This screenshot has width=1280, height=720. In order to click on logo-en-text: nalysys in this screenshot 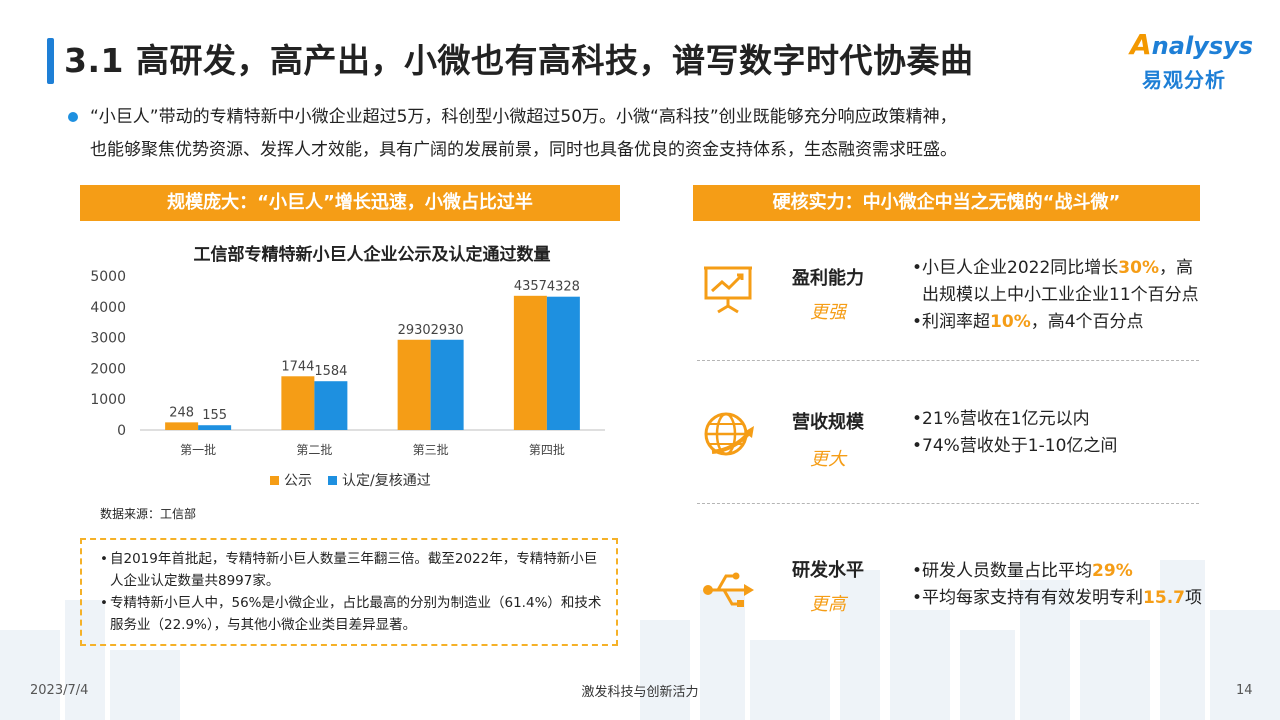, I will do `click(1202, 46)`.